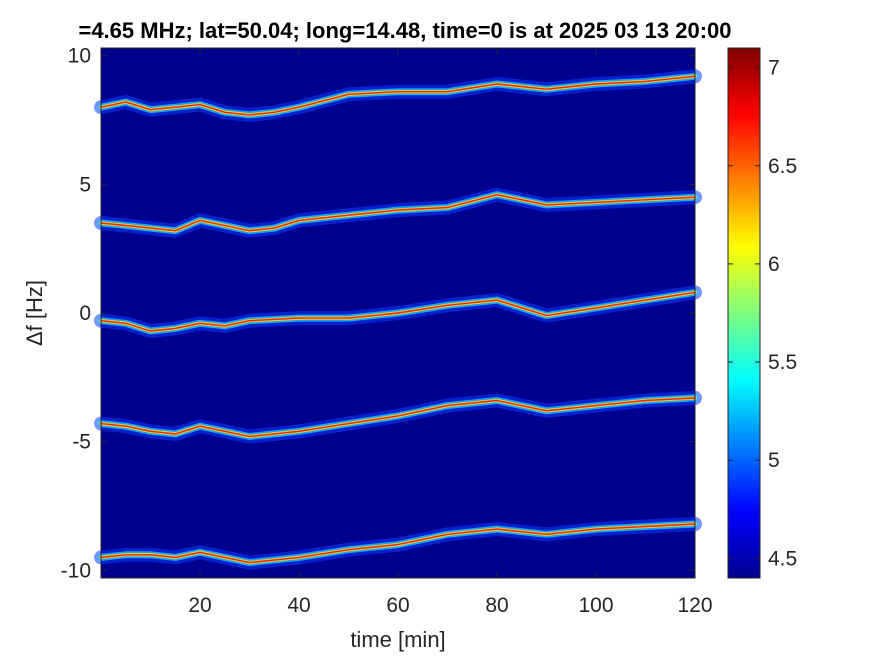 The image size is (875, 656). What do you see at coordinates (397, 605) in the screenshot?
I see `x-tick-label: 60` at bounding box center [397, 605].